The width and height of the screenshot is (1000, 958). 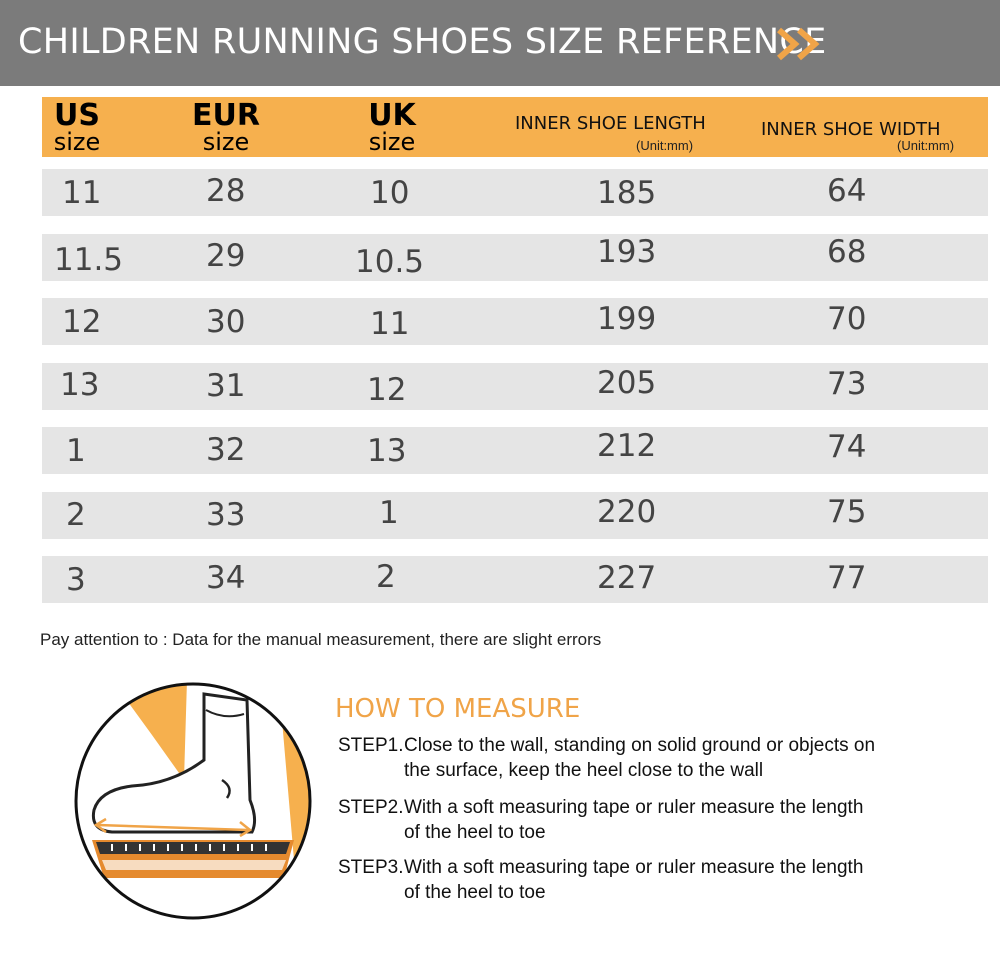 What do you see at coordinates (847, 384) in the screenshot?
I see `inner-width-cell: 73` at bounding box center [847, 384].